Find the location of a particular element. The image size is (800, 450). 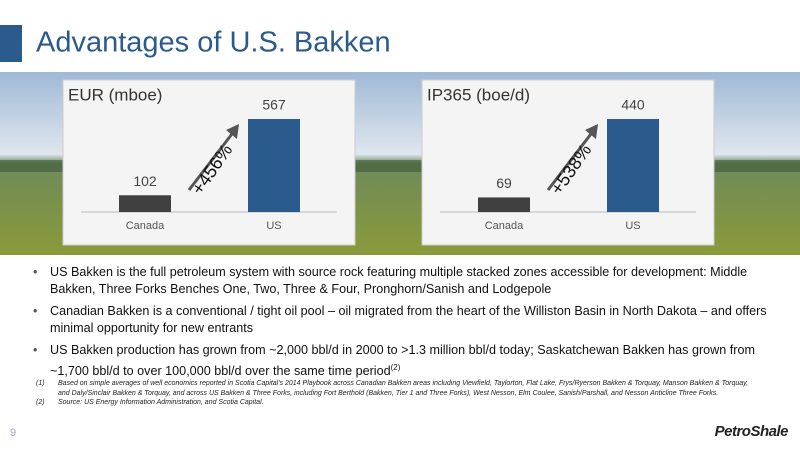

logo: PetroShale is located at coordinates (751, 431).